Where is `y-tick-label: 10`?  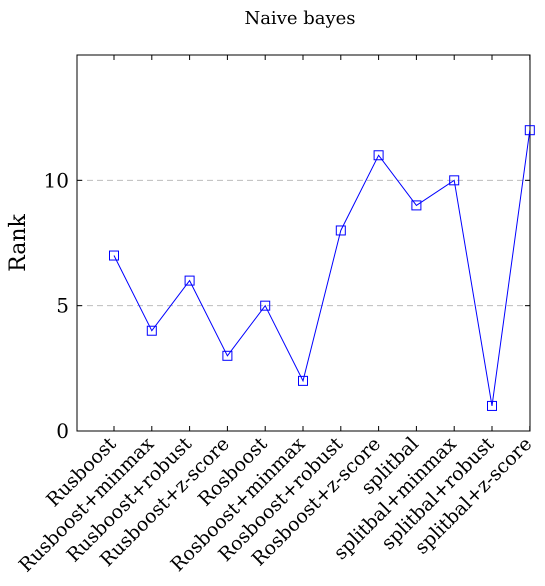
y-tick-label: 10 is located at coordinates (56, 180).